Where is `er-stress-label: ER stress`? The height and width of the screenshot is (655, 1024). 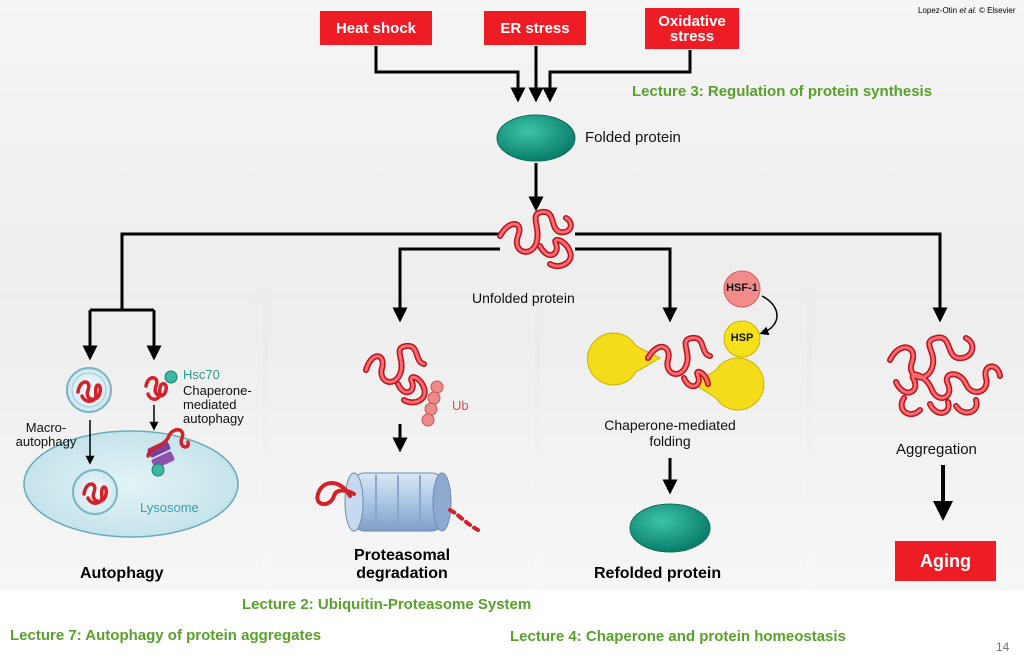 er-stress-label: ER stress is located at coordinates (535, 28).